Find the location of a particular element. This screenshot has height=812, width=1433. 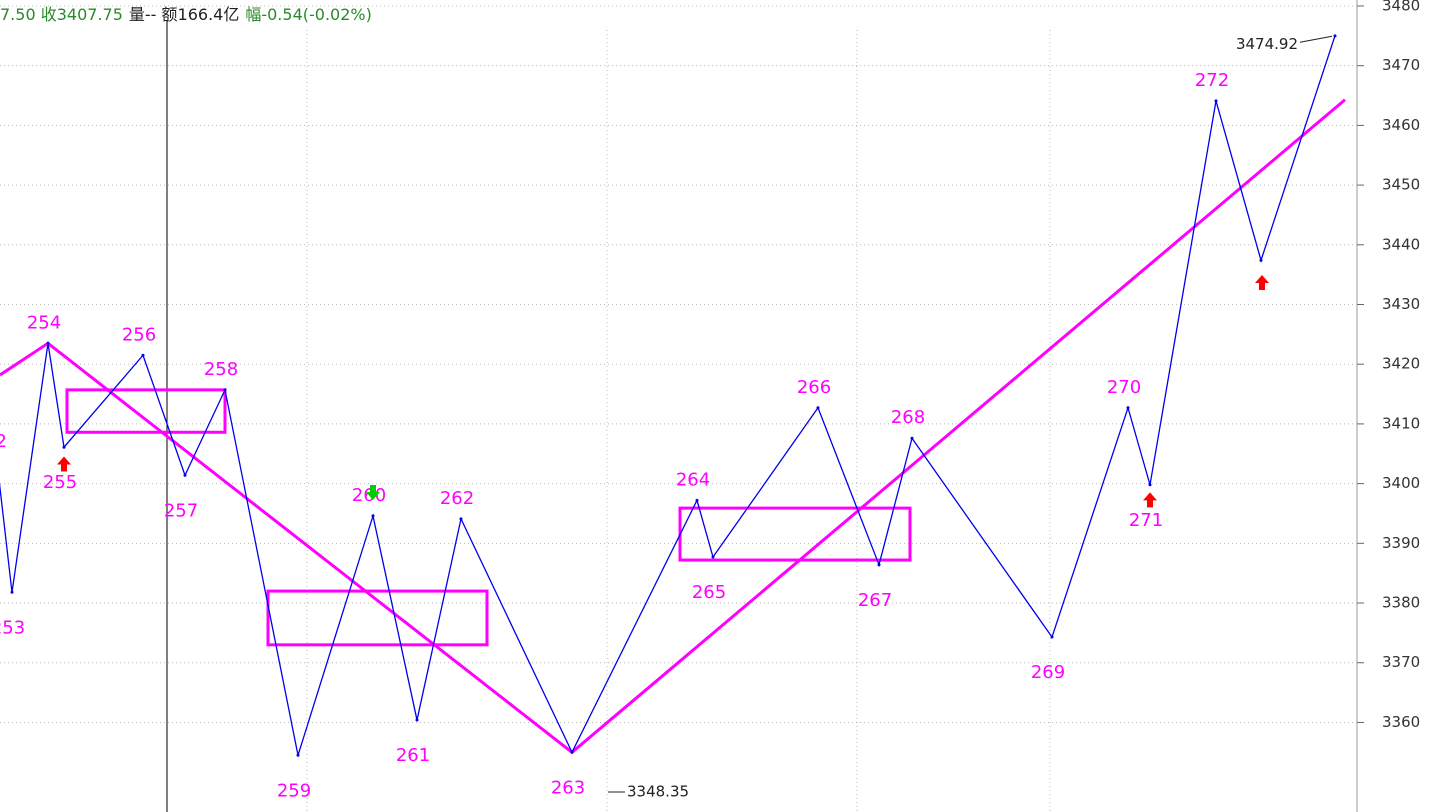

pivot-label: 266 is located at coordinates (814, 387).